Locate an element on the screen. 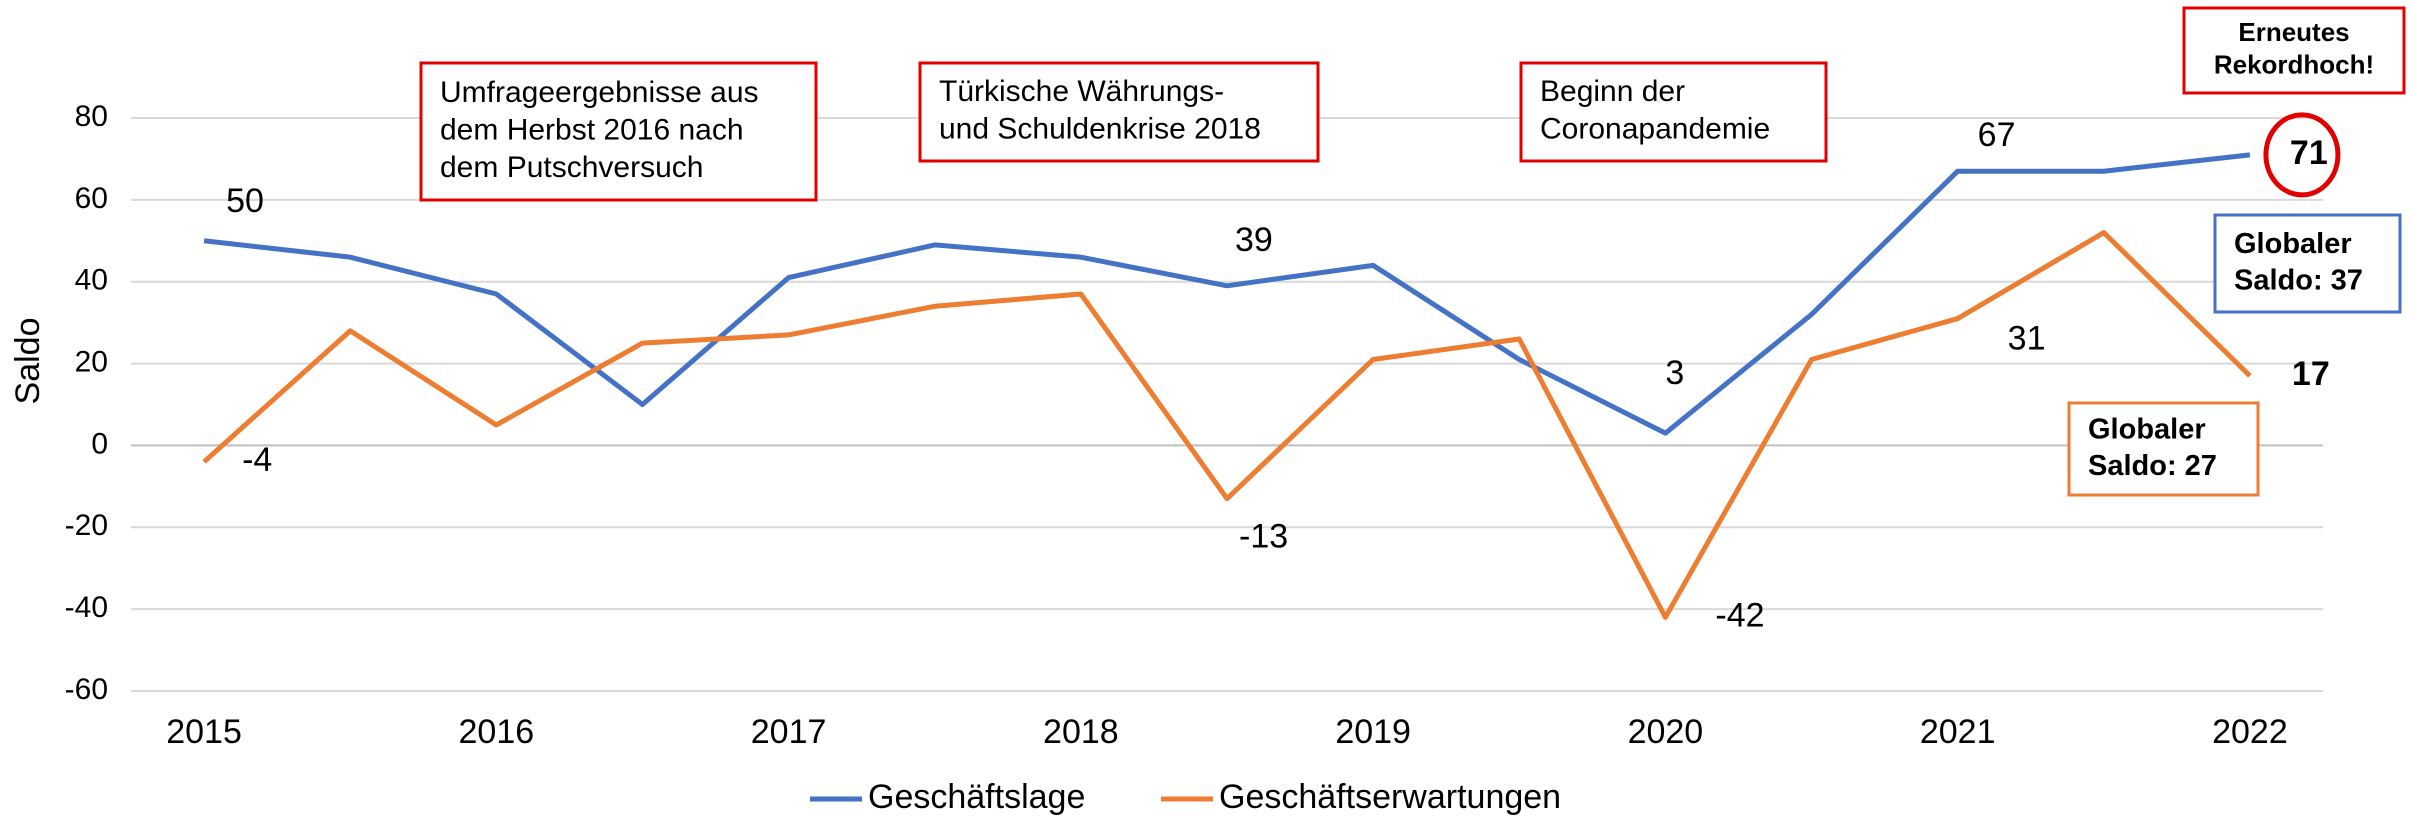 This screenshot has height=826, width=2412. annotation-text: Rekordhoch! is located at coordinates (2294, 65).